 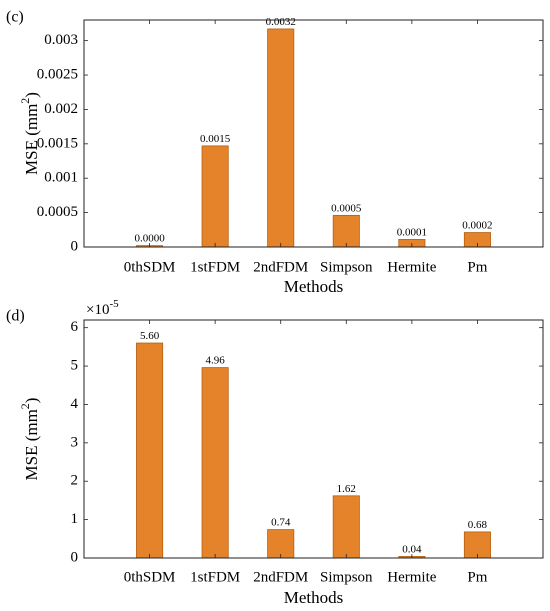 I want to click on data-label: 5.60, so click(x=150, y=336).